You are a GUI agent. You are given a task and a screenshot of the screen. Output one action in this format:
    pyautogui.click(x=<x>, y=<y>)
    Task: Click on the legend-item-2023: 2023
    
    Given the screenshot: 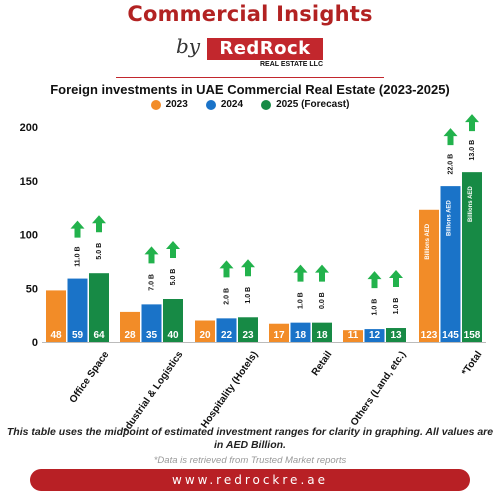 What is the action you would take?
    pyautogui.click(x=169, y=104)
    